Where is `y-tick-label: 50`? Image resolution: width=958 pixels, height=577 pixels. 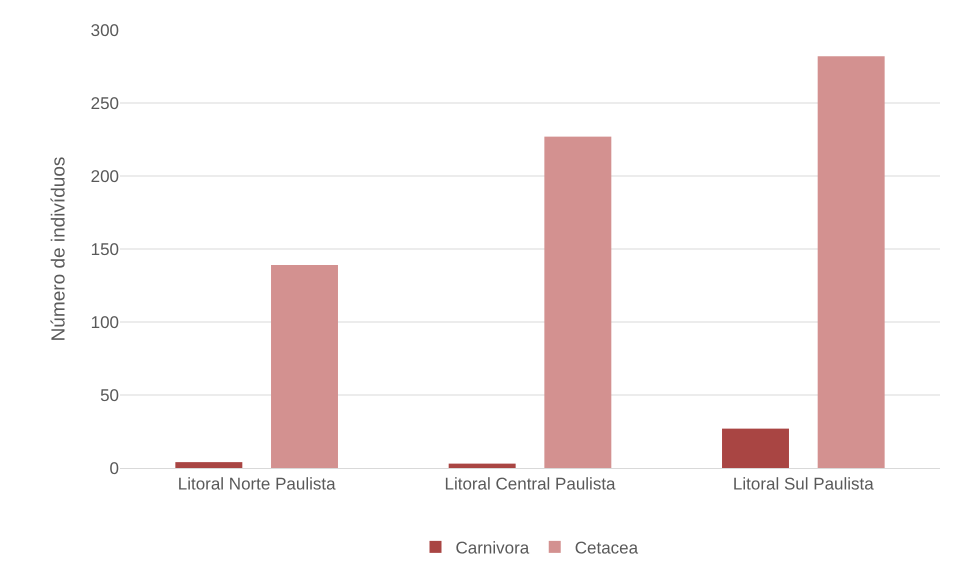
y-tick-label: 50 is located at coordinates (109, 395).